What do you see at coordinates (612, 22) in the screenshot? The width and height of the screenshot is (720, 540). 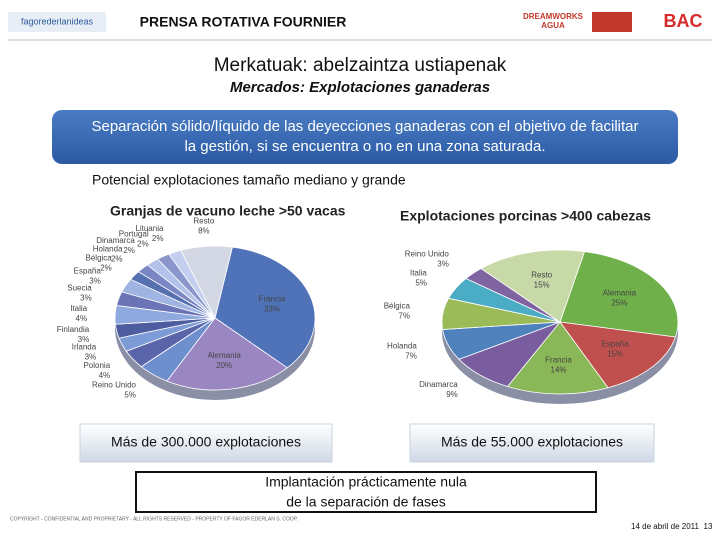 I see `logo-mark` at bounding box center [612, 22].